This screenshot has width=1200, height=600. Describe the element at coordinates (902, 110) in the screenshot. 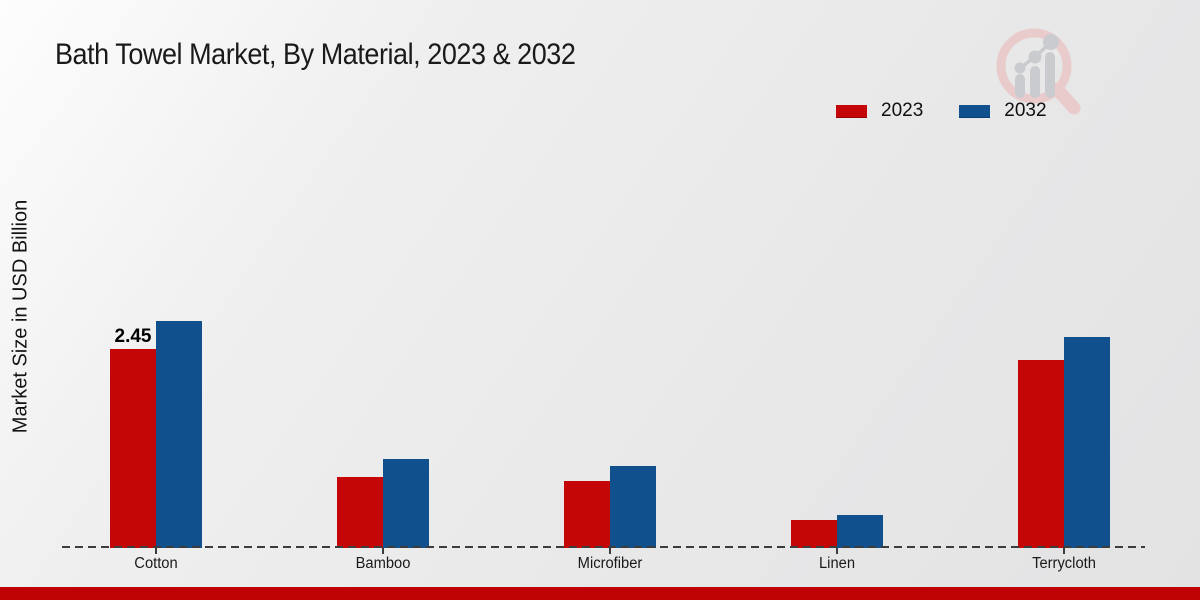

I see `legend-label-2023: 2023` at that location.